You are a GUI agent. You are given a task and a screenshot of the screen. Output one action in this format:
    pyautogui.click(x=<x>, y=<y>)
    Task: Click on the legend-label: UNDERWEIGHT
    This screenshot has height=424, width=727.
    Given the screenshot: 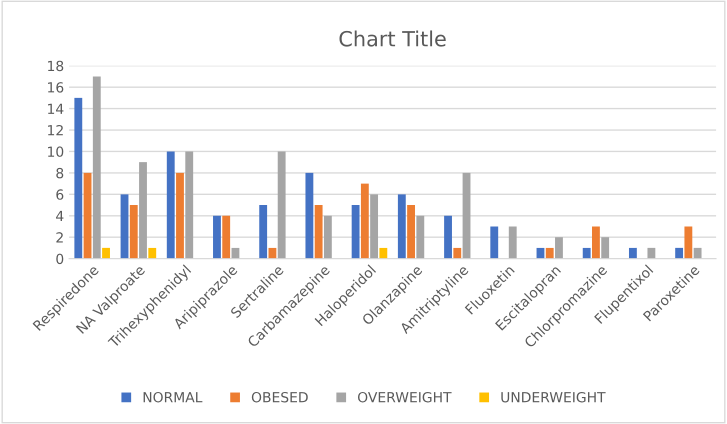 What is the action you would take?
    pyautogui.click(x=553, y=397)
    